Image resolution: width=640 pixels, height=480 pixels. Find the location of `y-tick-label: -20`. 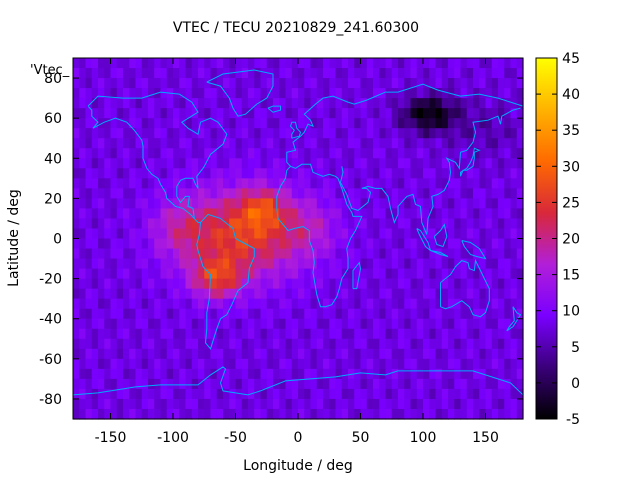

y-tick-label: -20 is located at coordinates (50, 280).